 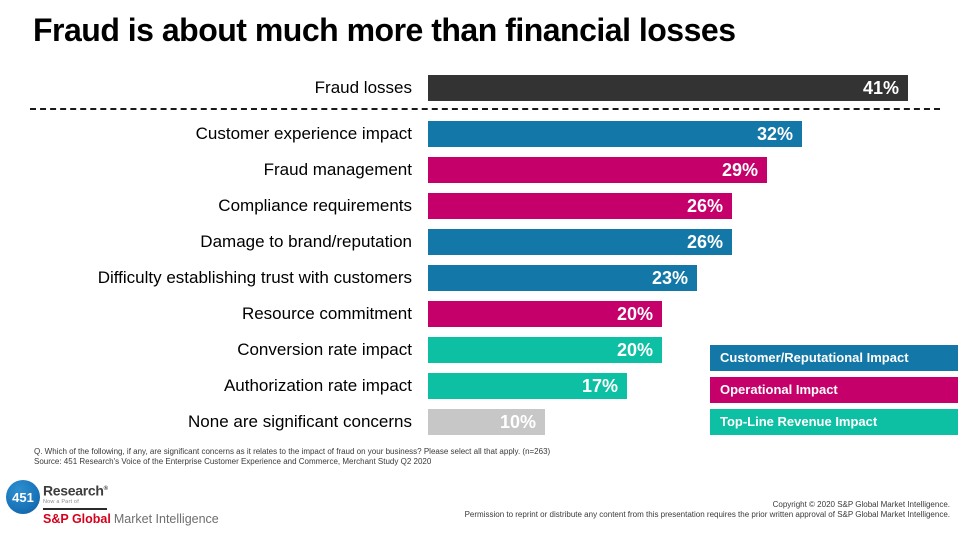 What do you see at coordinates (545, 314) in the screenshot?
I see `bar-operational: 20%` at bounding box center [545, 314].